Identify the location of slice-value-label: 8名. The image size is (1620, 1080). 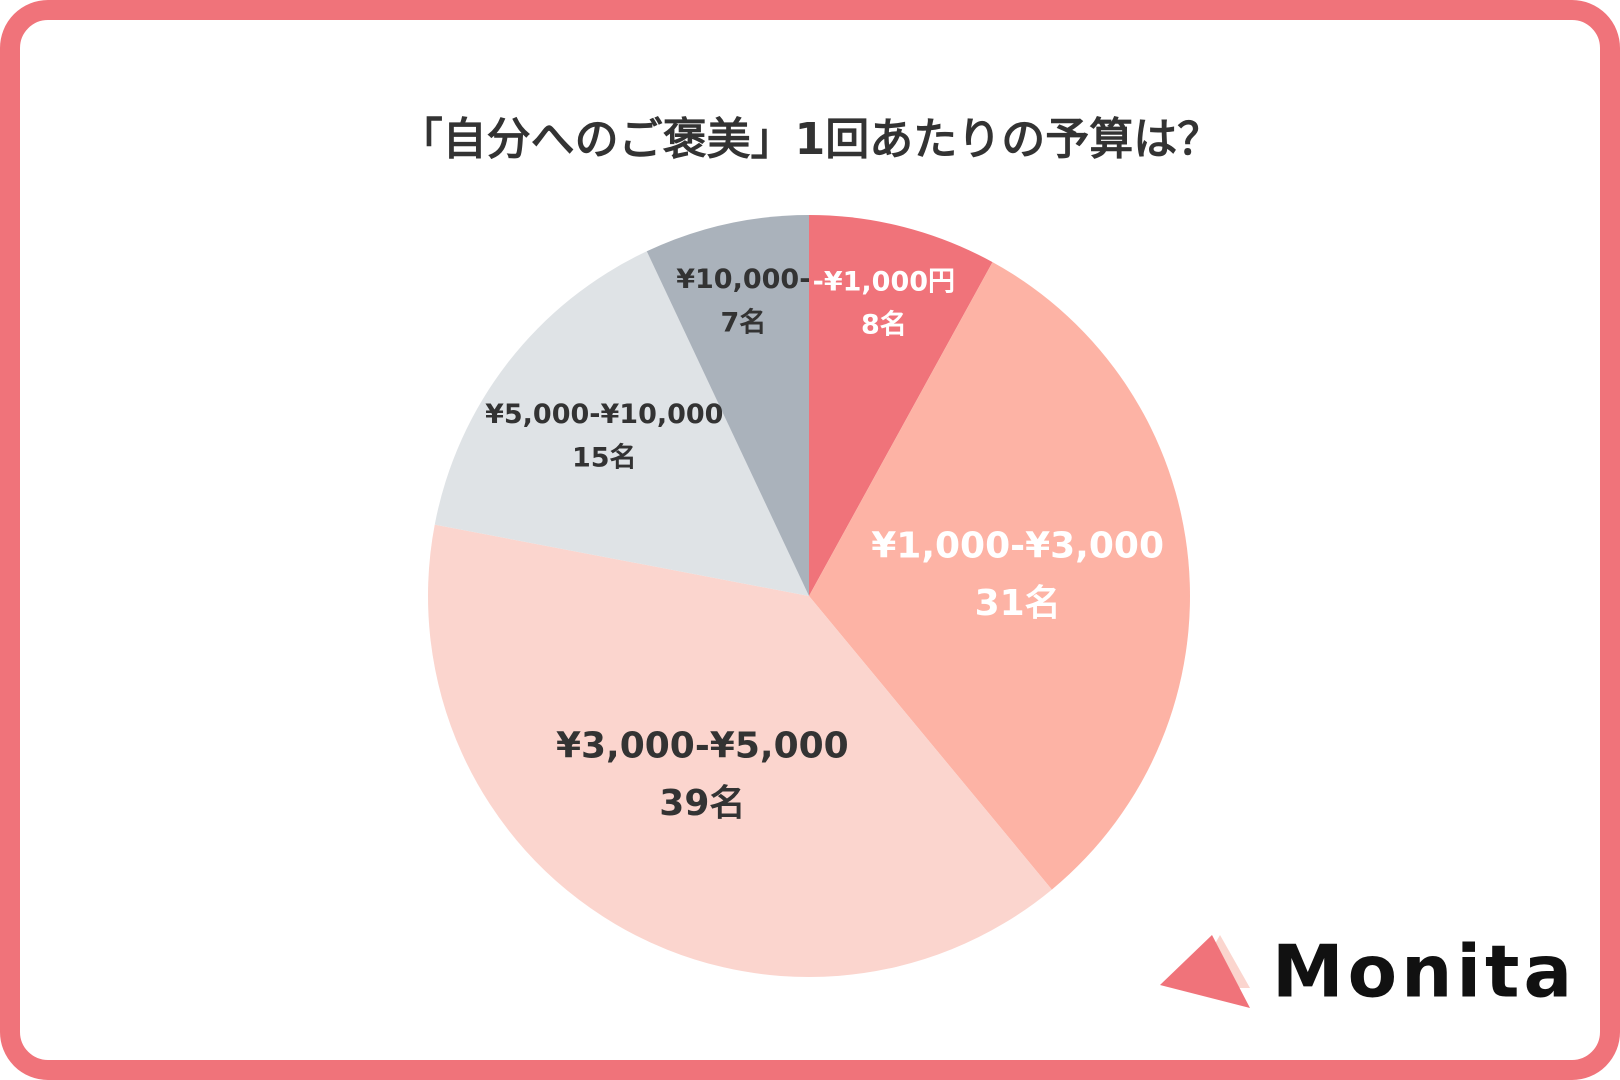
(884, 325).